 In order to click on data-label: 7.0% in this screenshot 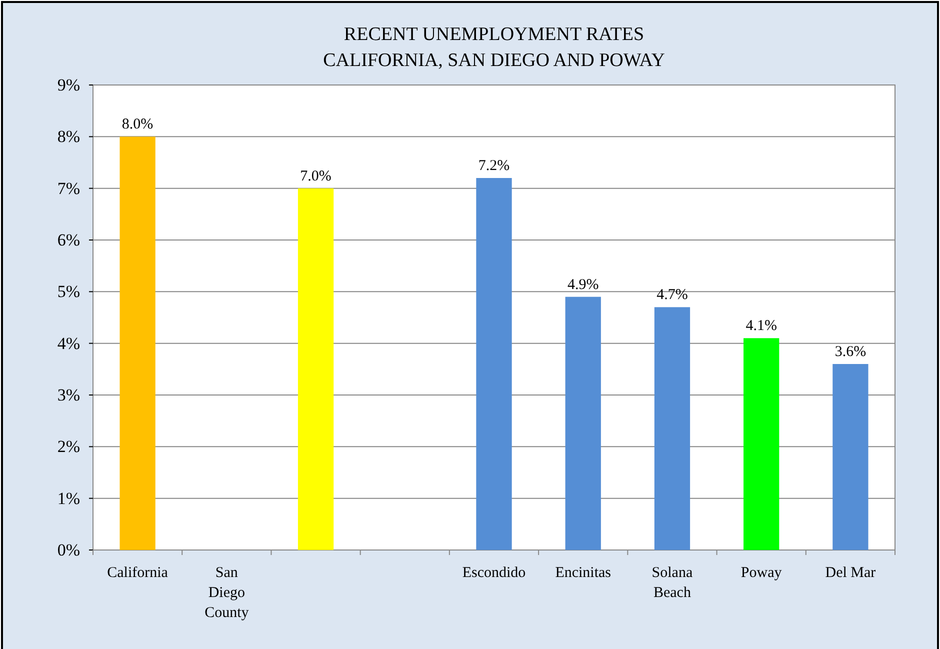, I will do `click(316, 176)`.